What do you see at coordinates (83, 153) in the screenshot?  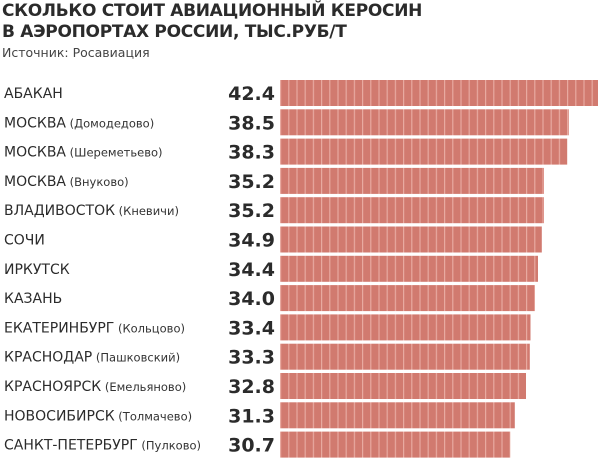 I see `category-label: МОСКВА (Шереметьево)` at bounding box center [83, 153].